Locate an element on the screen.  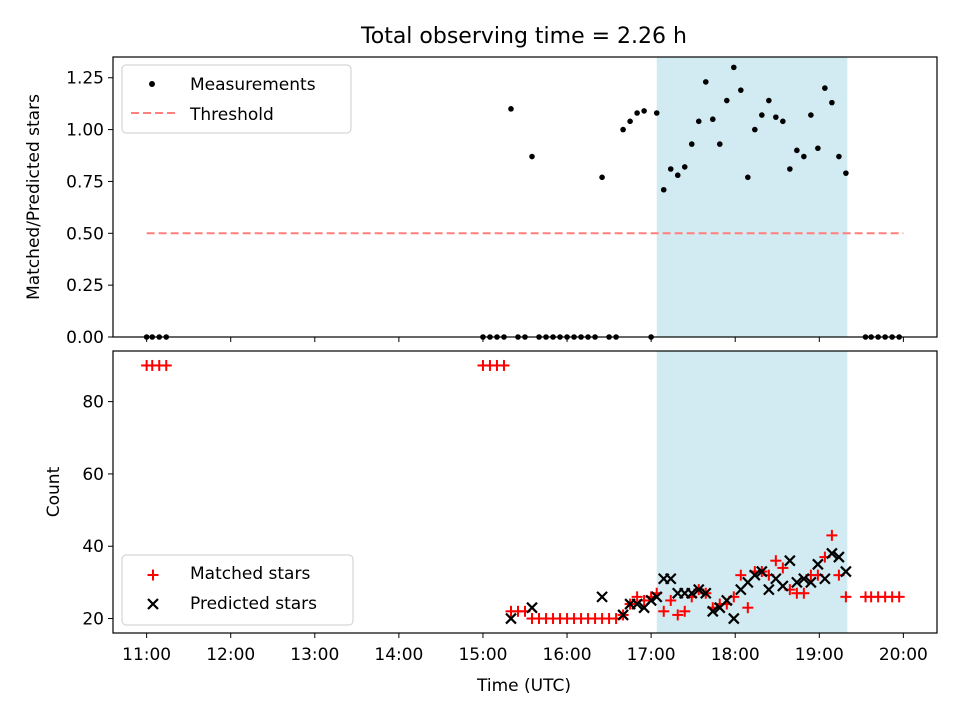
bottom-x-tick-label: 19:00 is located at coordinates (819, 655).